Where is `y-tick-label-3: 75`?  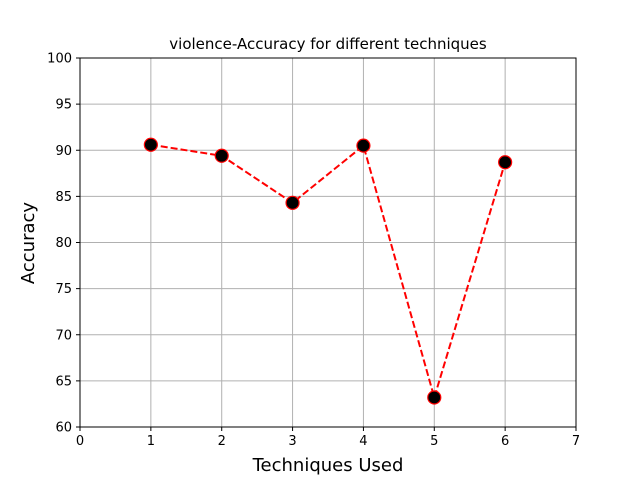 y-tick-label-3: 75 is located at coordinates (63, 289).